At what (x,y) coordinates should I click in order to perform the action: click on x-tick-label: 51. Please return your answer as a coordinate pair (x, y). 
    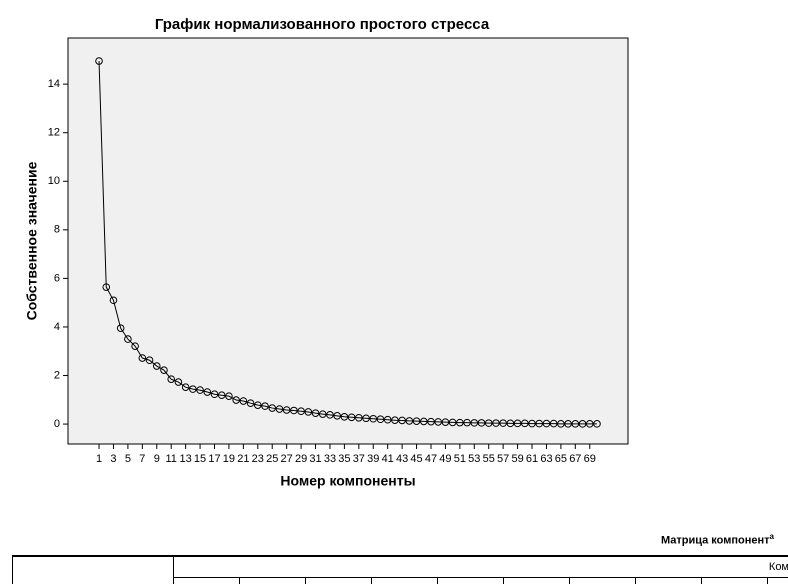
    Looking at the image, I should click on (460, 459).